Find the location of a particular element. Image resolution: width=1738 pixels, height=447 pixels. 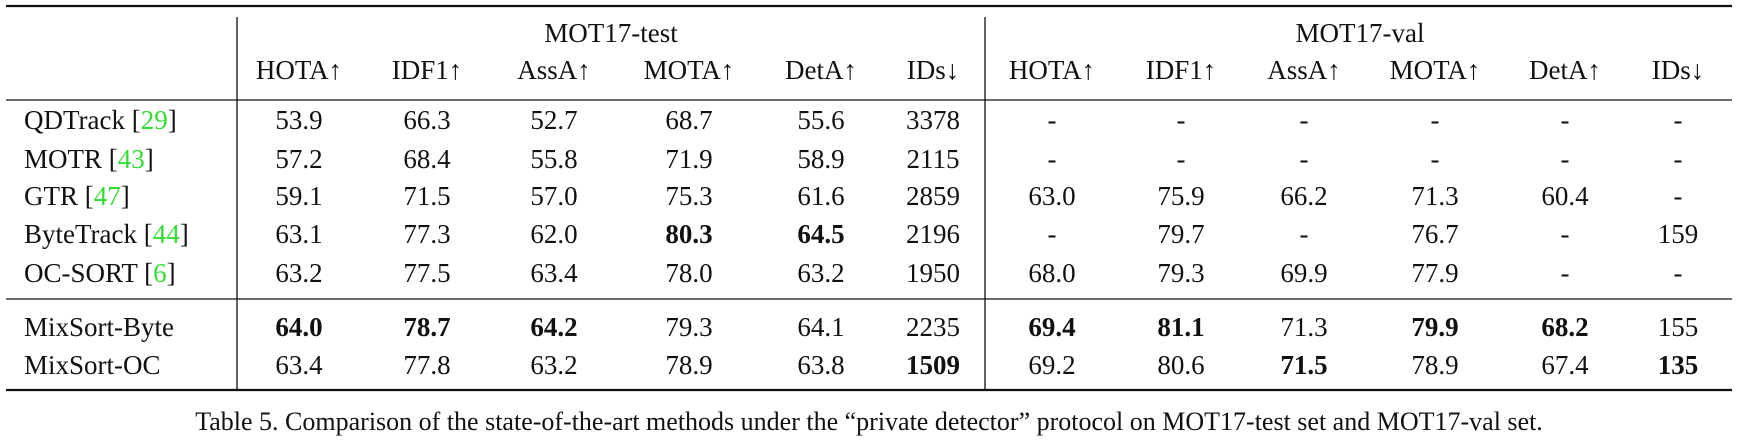

cell: 1509 is located at coordinates (933, 365).